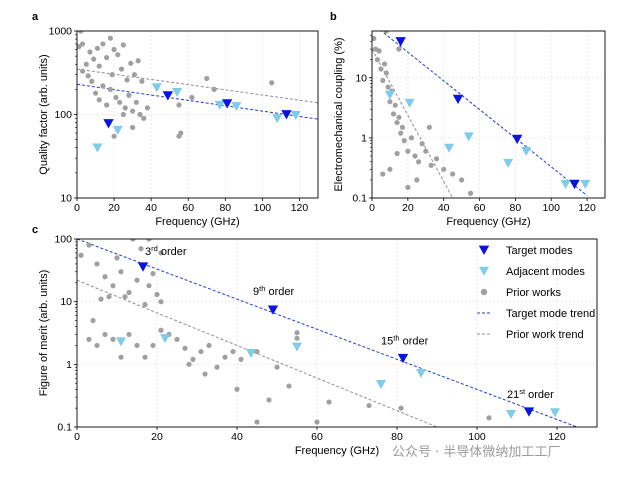 This screenshot has width=637, height=480. Describe the element at coordinates (359, 199) in the screenshot. I see `y-tick-label: 0.1` at that location.